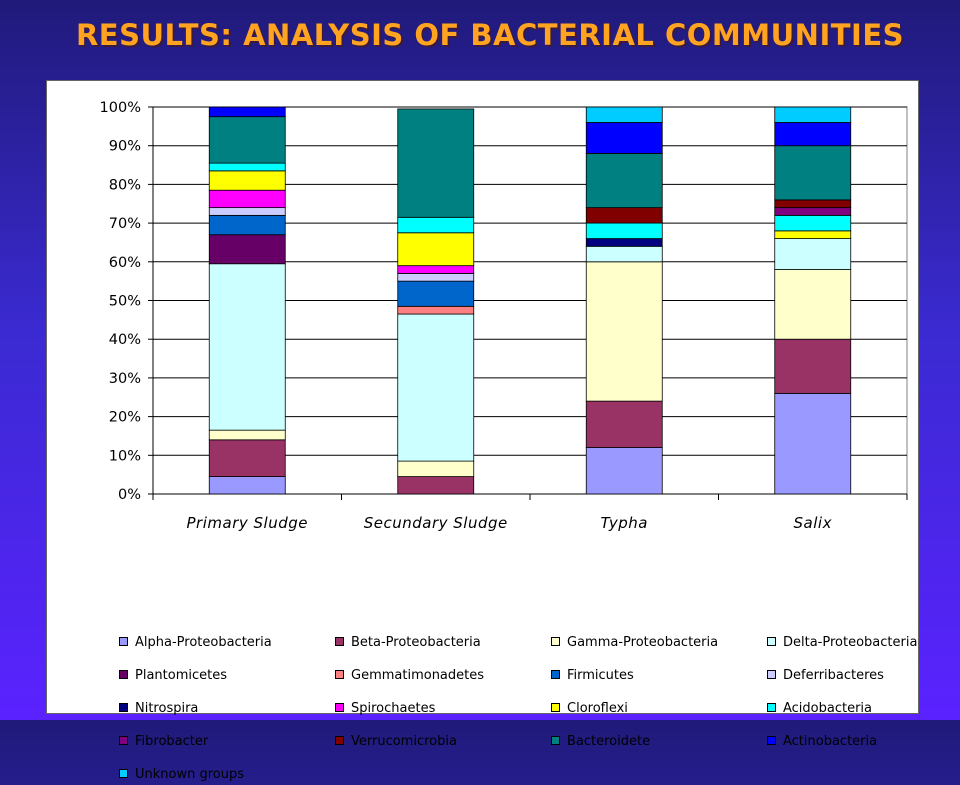 This screenshot has height=785, width=960. I want to click on bar-segment-verrucomicrobia, so click(813, 204).